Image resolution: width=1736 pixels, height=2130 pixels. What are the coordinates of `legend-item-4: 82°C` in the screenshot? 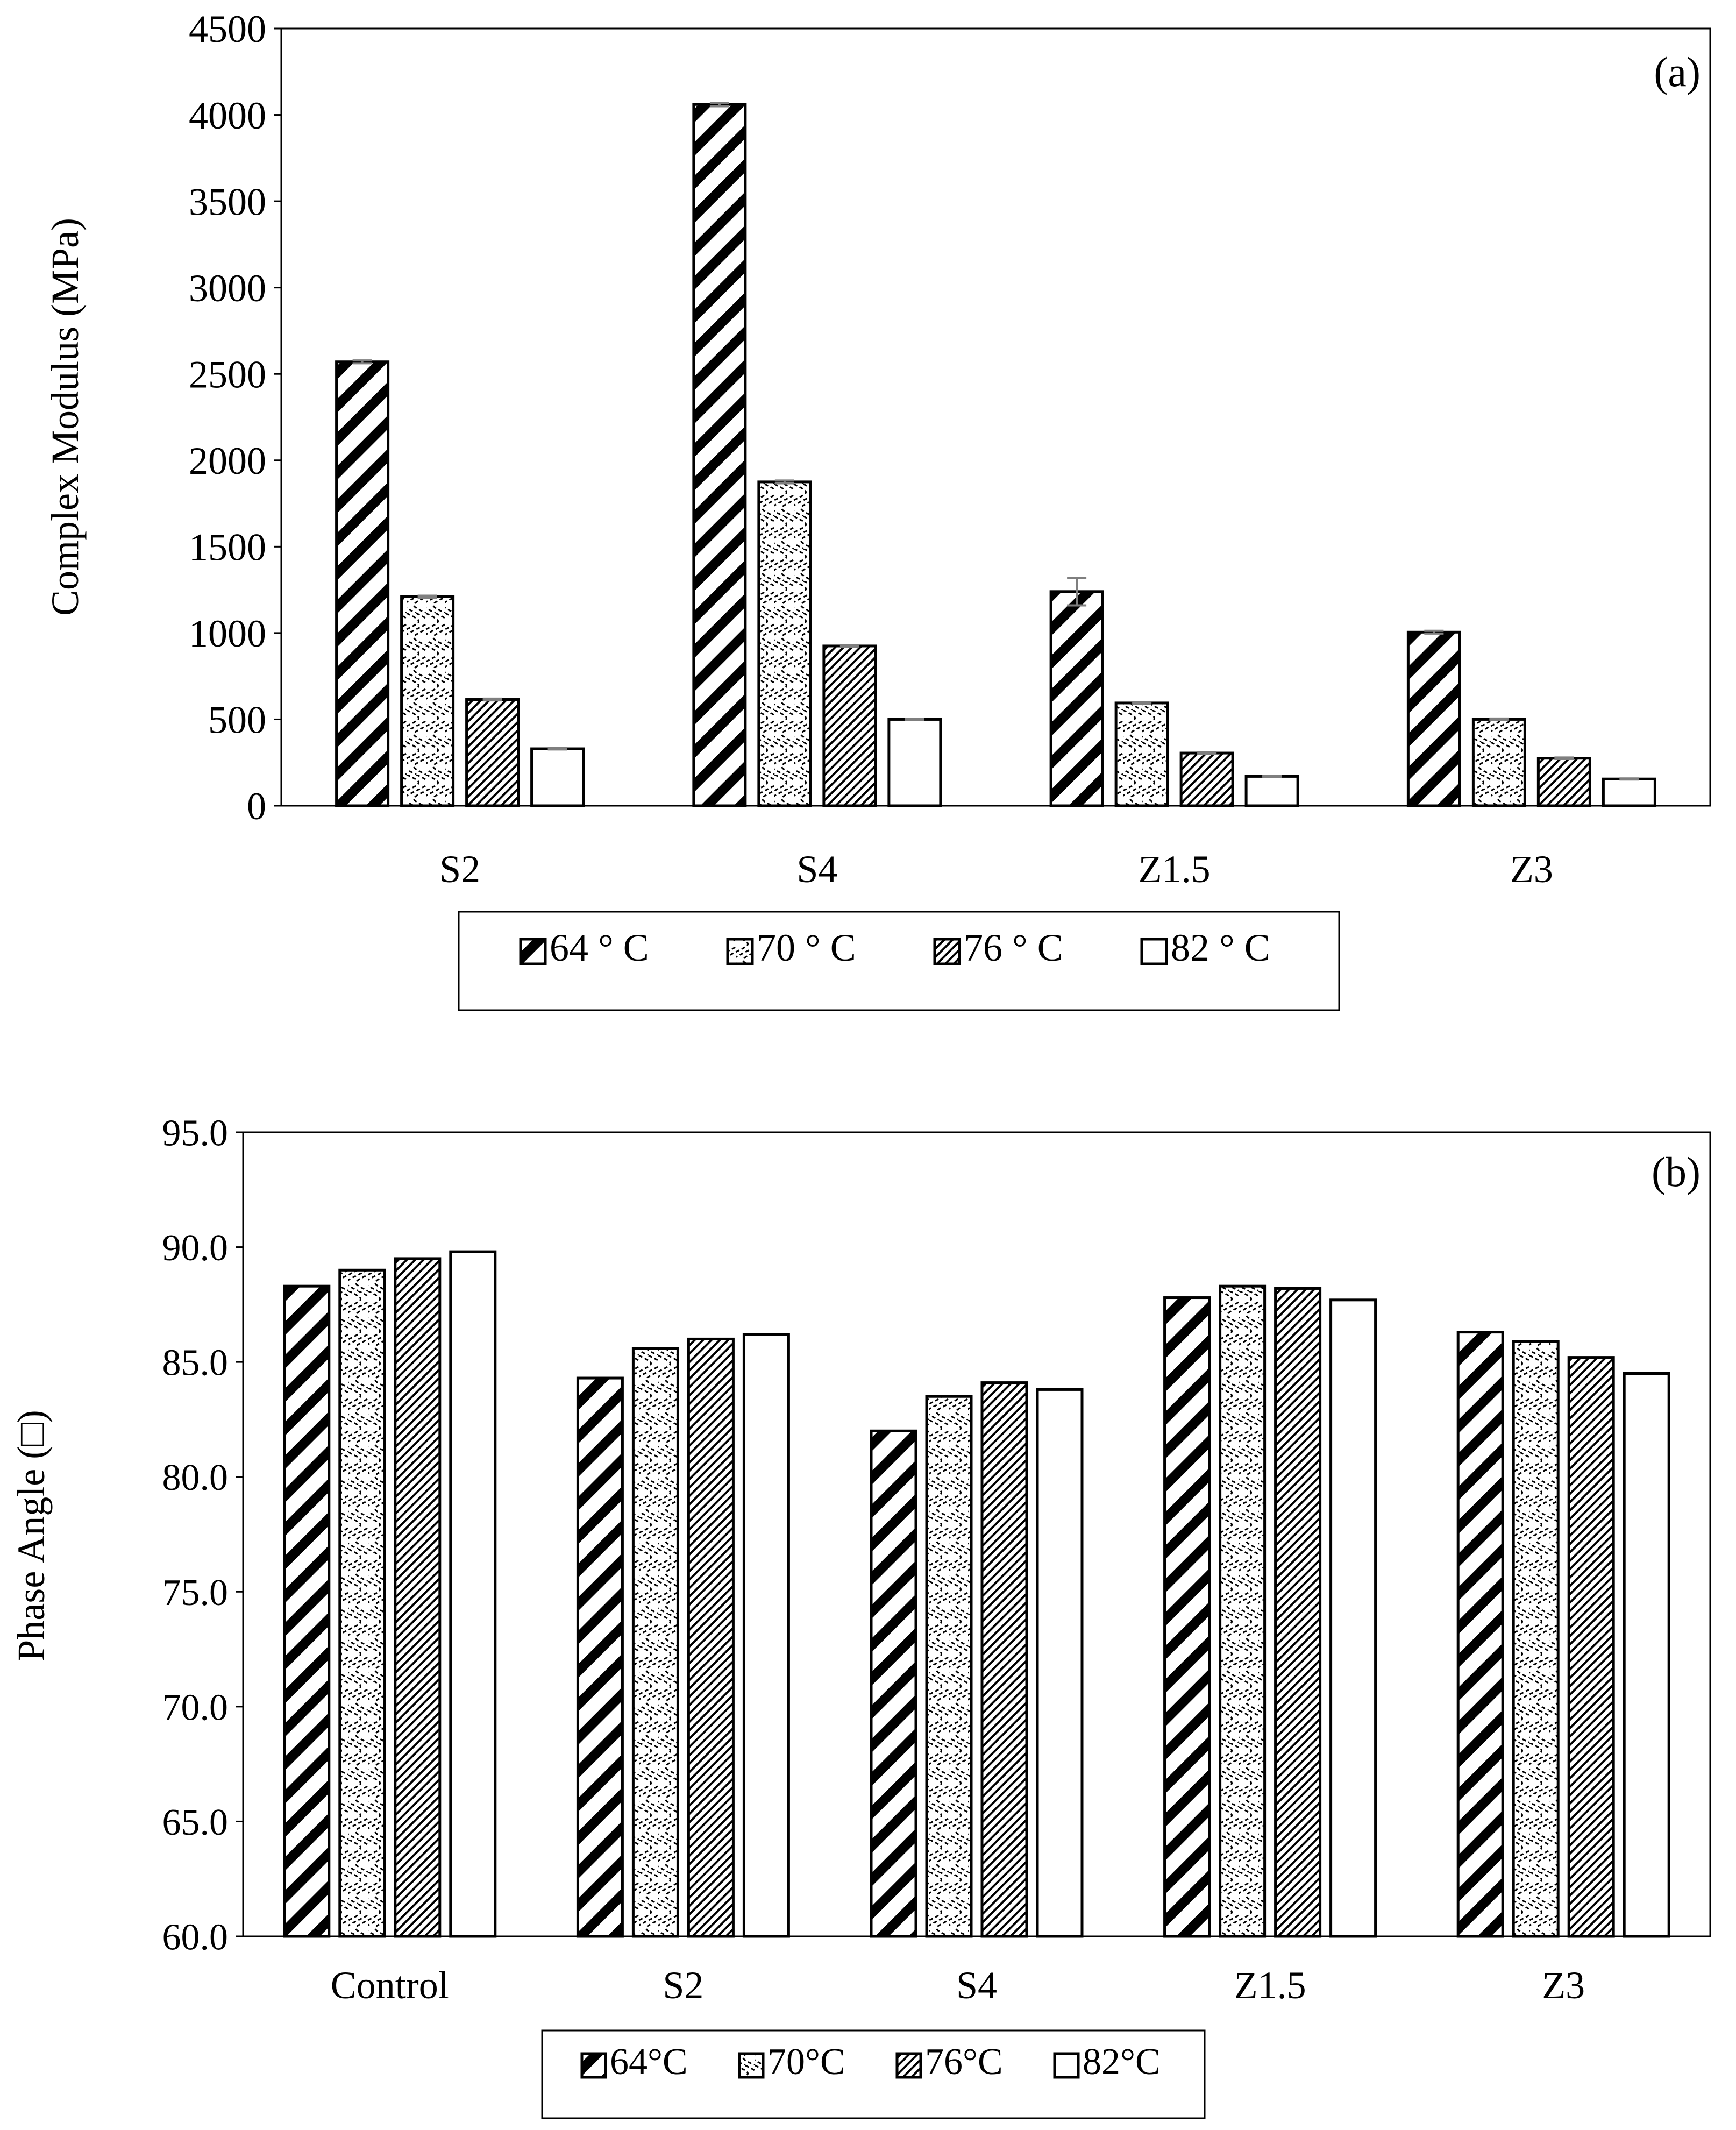 It's located at (1107, 2062).